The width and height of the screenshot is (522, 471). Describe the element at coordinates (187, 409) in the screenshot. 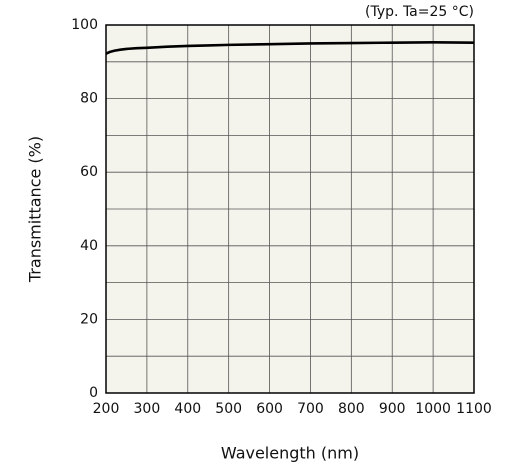

I see `x-tick-label: 400` at that location.